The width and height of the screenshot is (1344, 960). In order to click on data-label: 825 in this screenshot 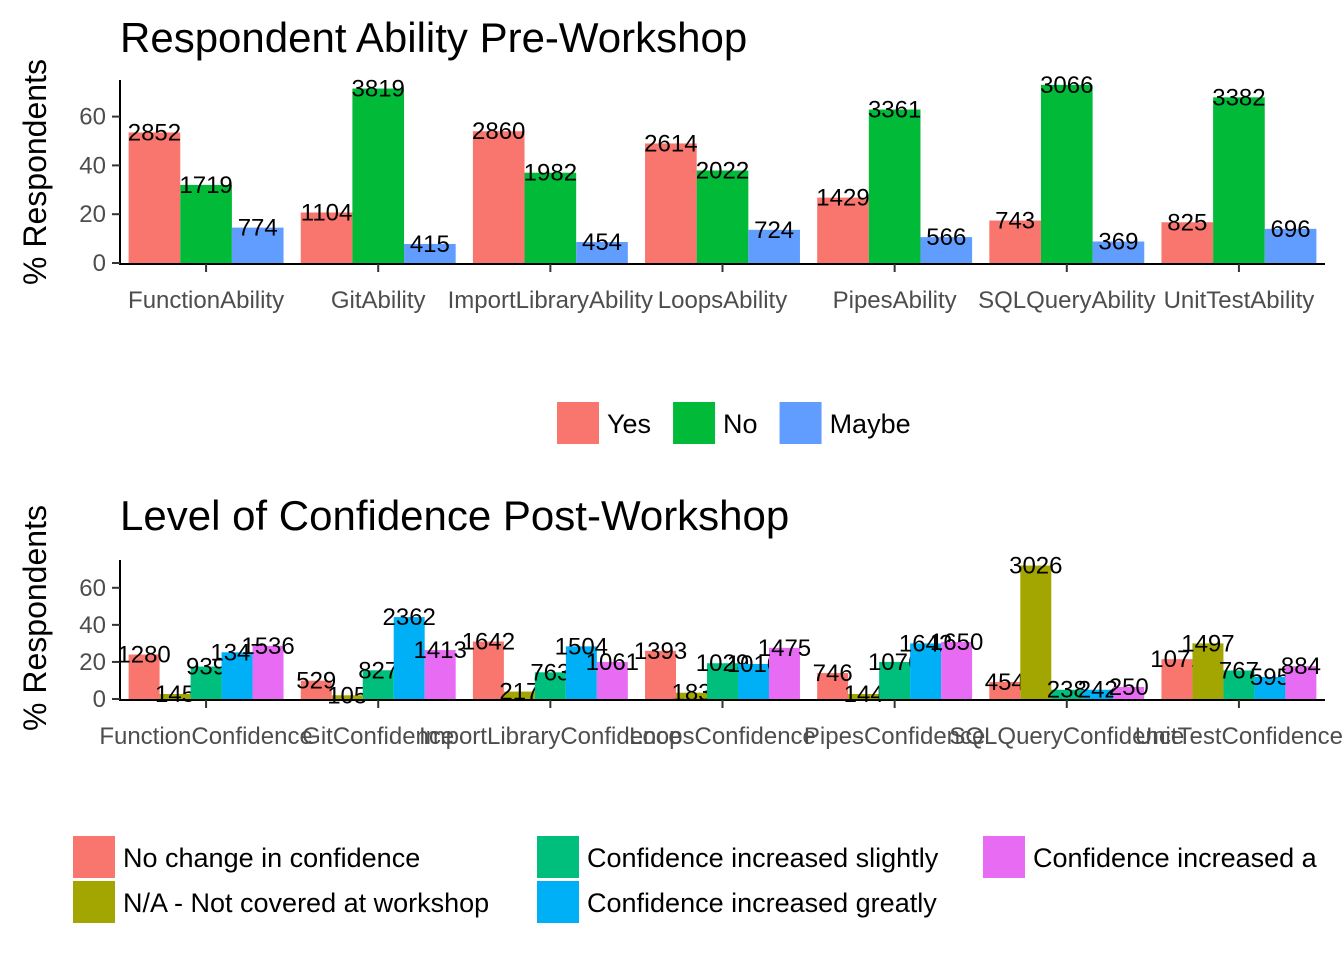, I will do `click(1187, 222)`.